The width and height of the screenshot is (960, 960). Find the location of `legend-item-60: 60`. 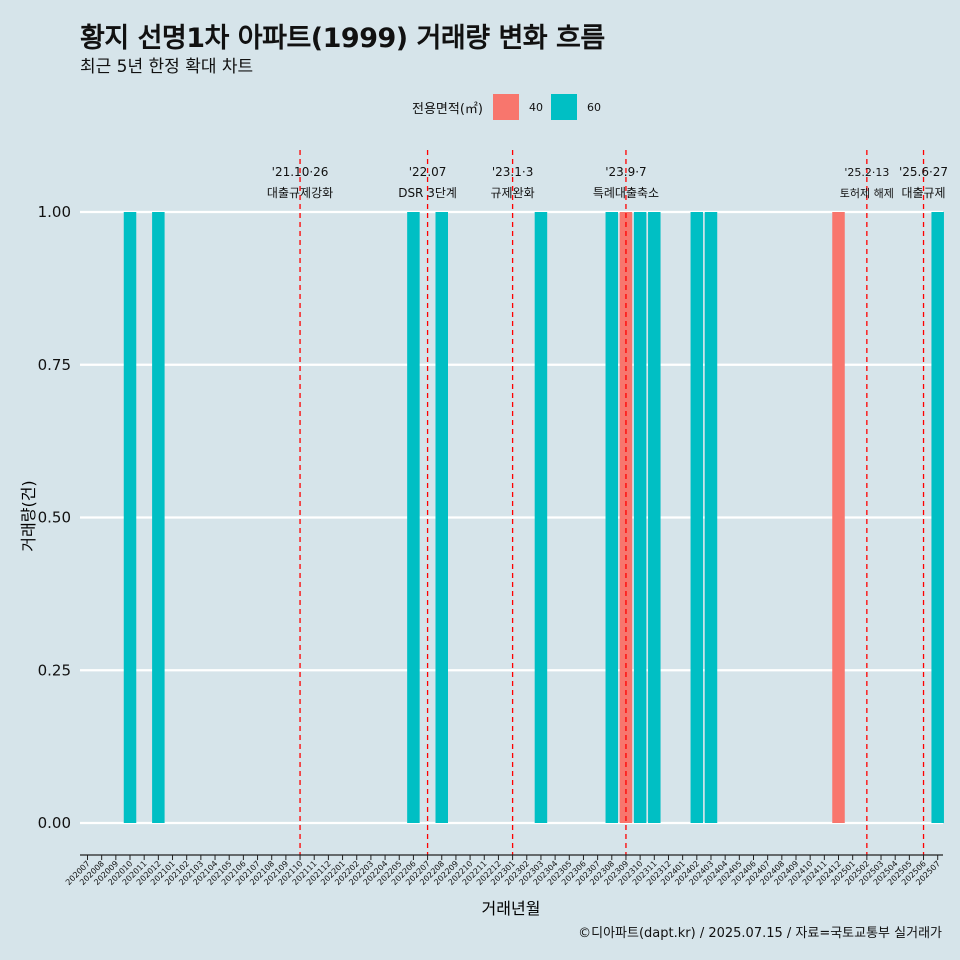

legend-item-60: 60 is located at coordinates (575, 107).